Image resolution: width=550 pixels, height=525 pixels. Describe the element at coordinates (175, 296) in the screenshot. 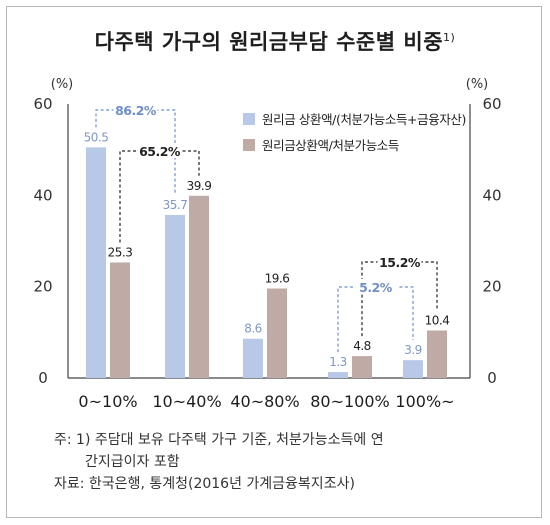

I see `bar-series-1-10~40%` at that location.